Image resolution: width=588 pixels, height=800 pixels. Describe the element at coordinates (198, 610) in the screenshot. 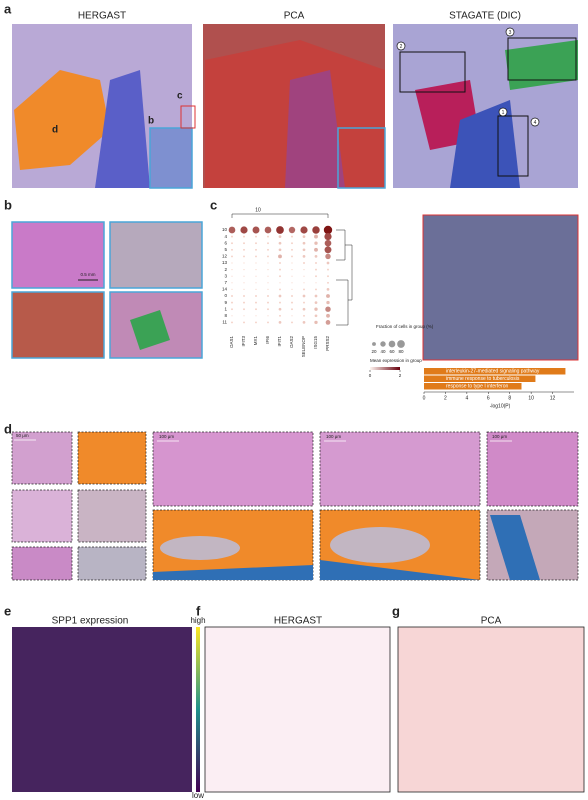

I see `panel-label: f` at that location.